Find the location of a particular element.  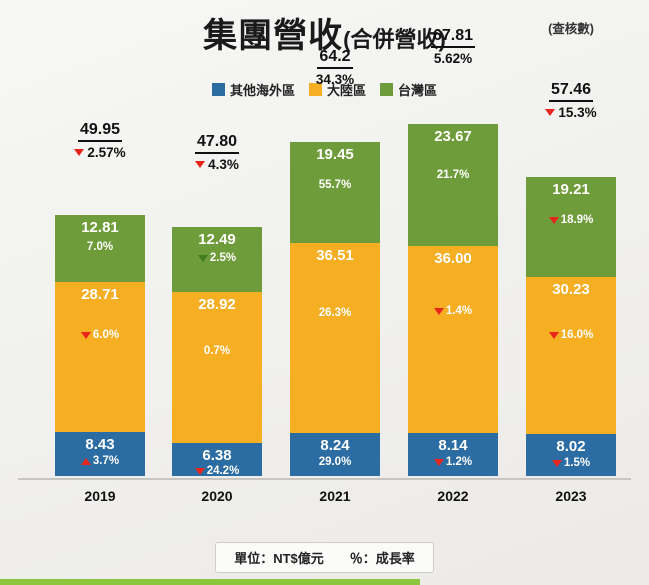

segment-mainland-2020: 28.92 0.7% is located at coordinates (217, 367).